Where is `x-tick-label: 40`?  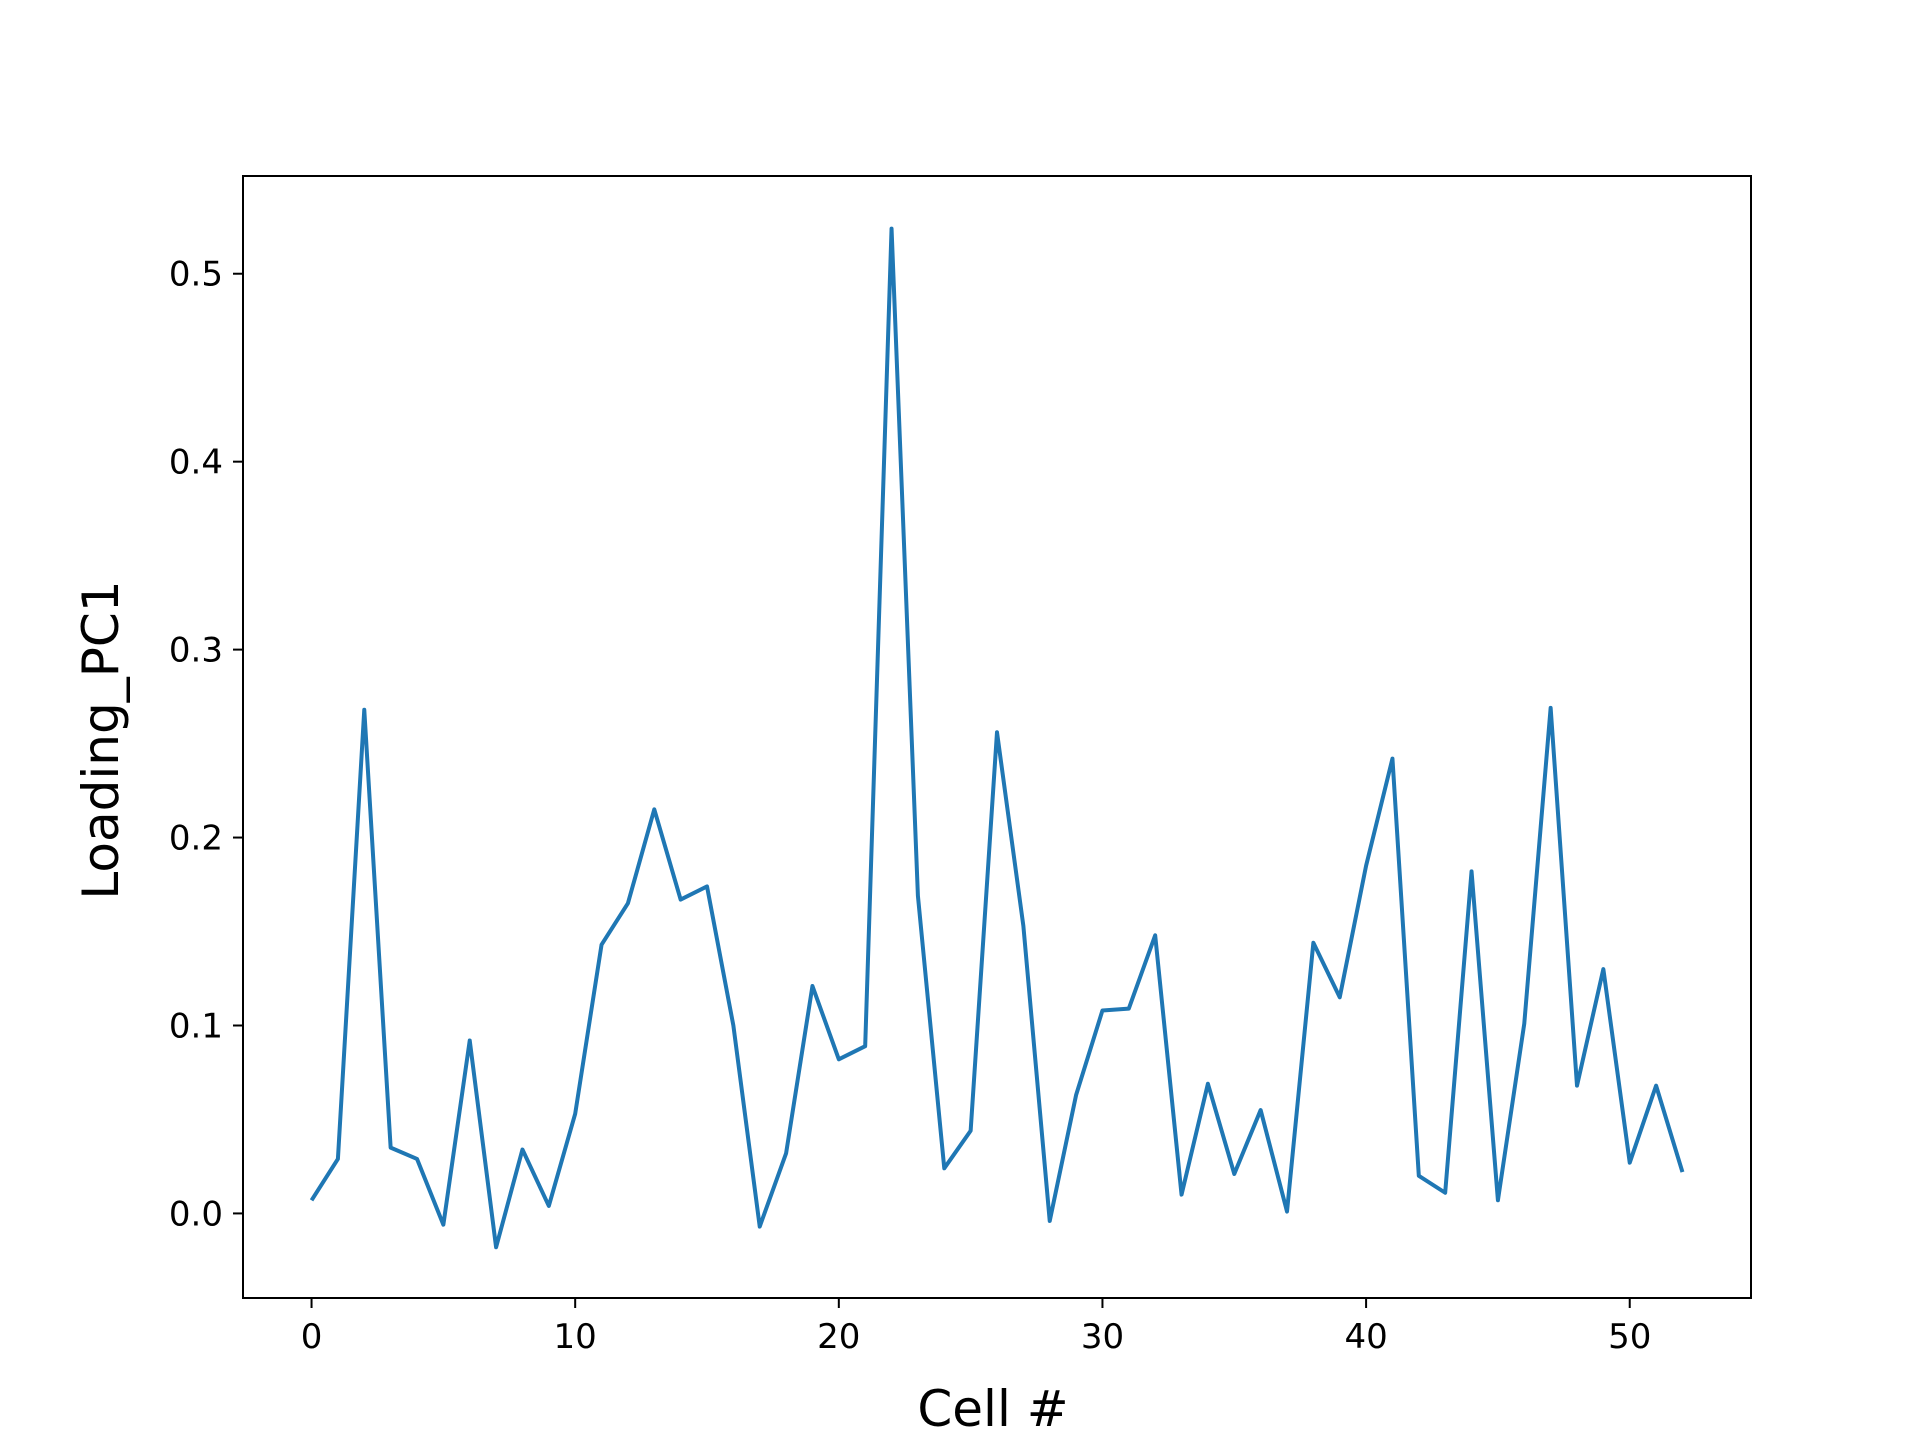
x-tick-label: 40 is located at coordinates (1365, 1337).